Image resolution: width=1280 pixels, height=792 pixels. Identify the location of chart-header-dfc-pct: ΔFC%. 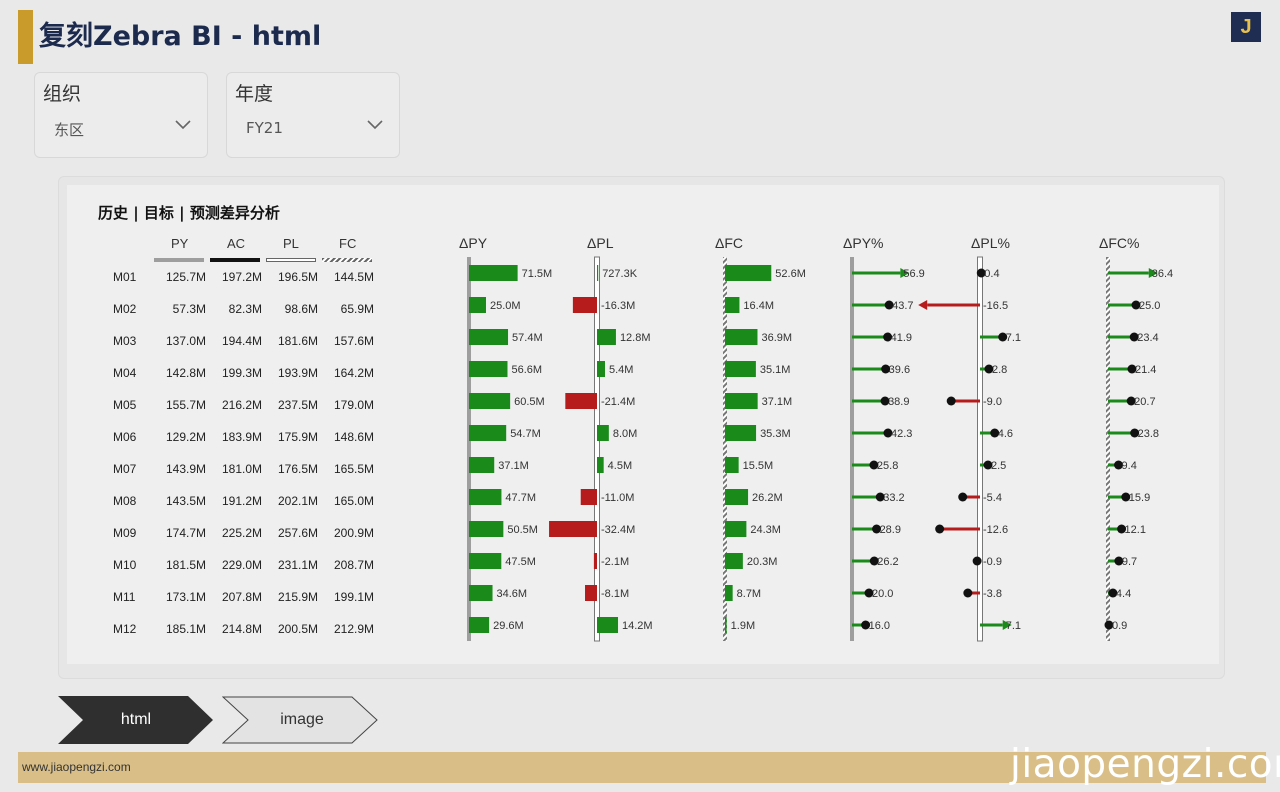
(1119, 243).